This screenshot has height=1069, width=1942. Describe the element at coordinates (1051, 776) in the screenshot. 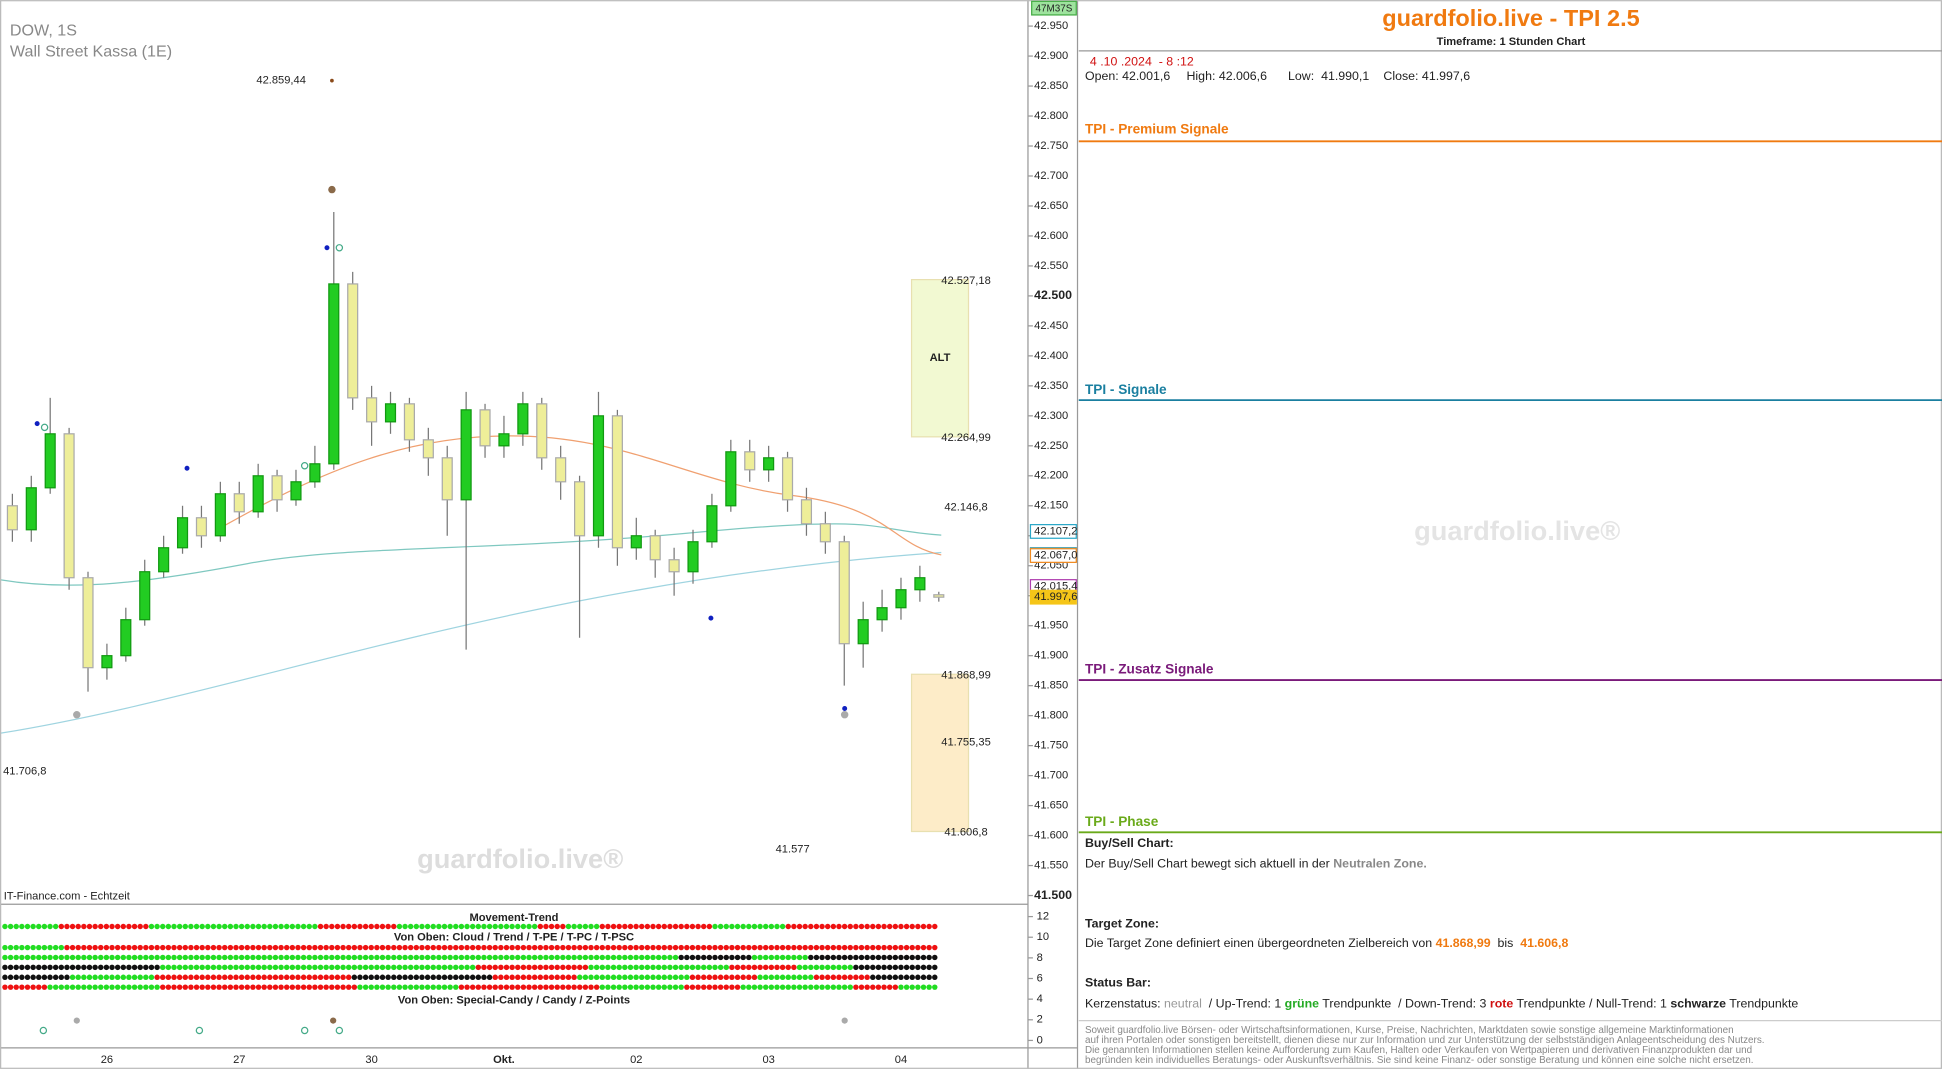

I see `y-tick-label: 41.700` at that location.